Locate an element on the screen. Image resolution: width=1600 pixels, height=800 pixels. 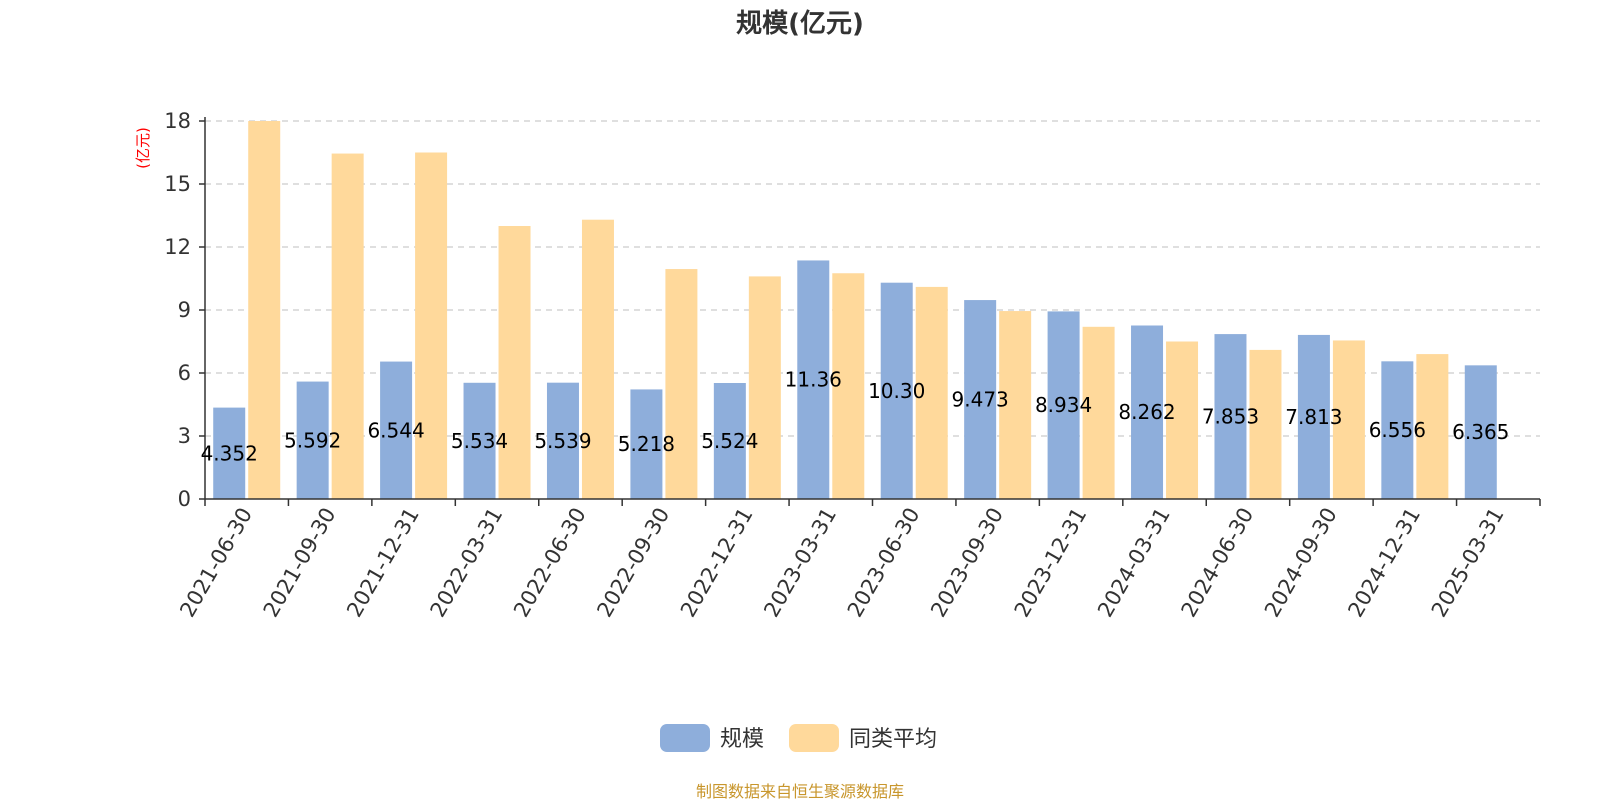
x-tick-label: 2022-09-30 is located at coordinates (633, 563).